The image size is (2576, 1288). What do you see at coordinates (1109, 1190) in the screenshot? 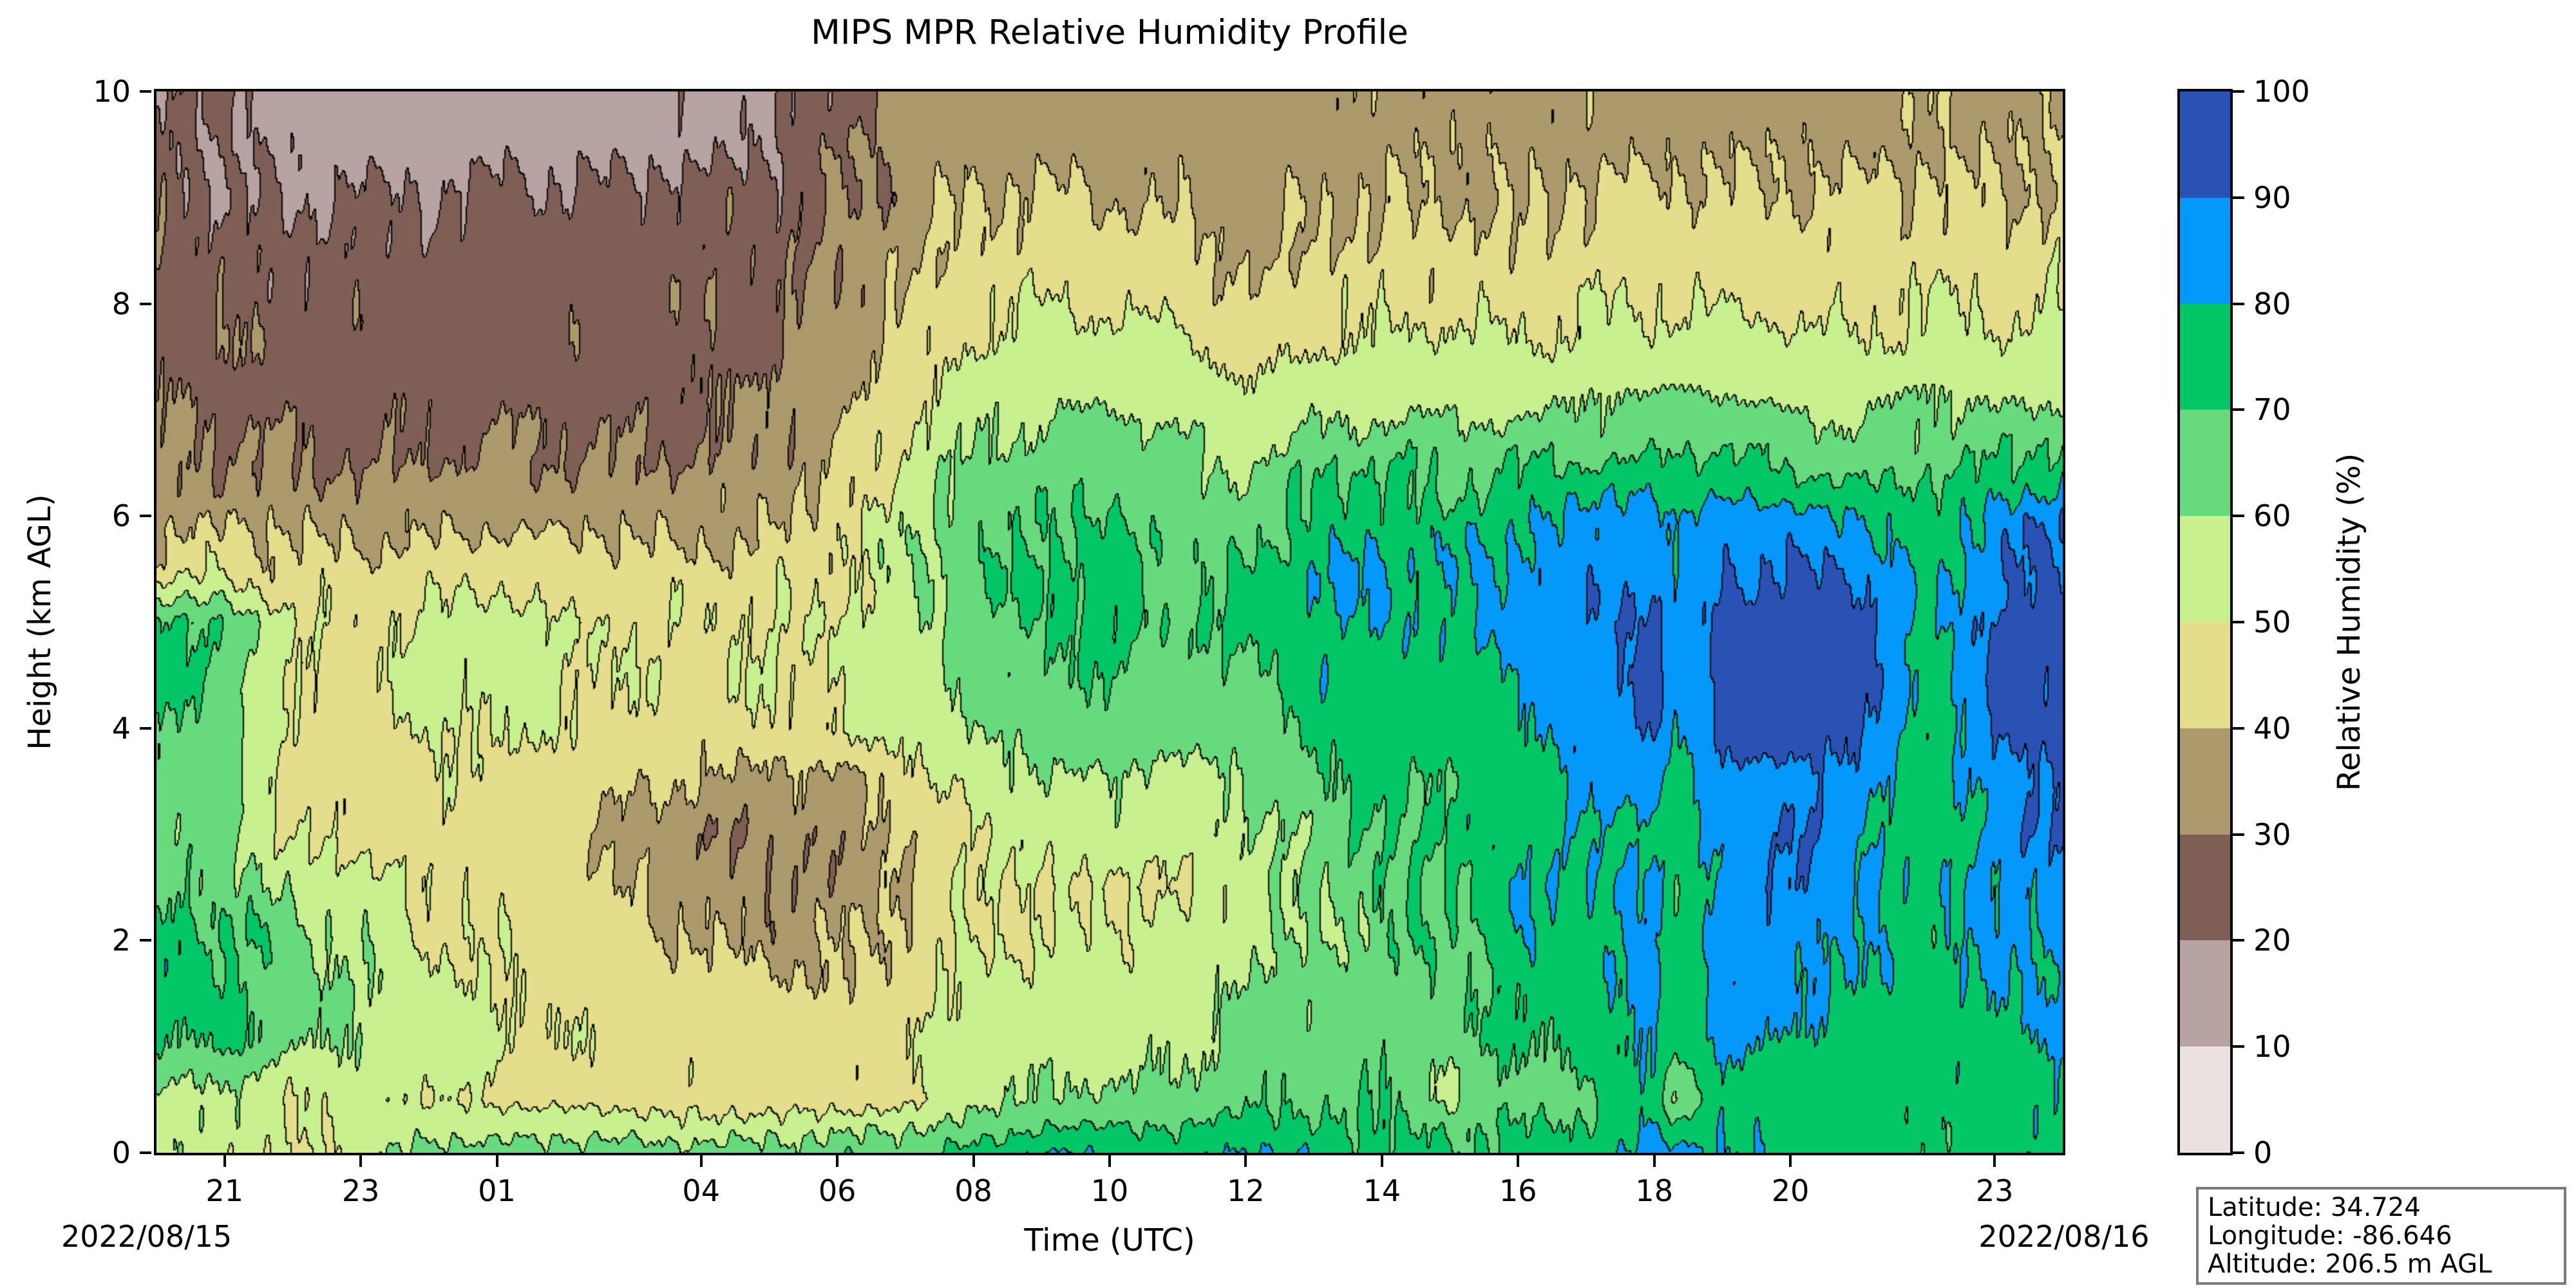
I see `x-tick-label: 10` at bounding box center [1109, 1190].